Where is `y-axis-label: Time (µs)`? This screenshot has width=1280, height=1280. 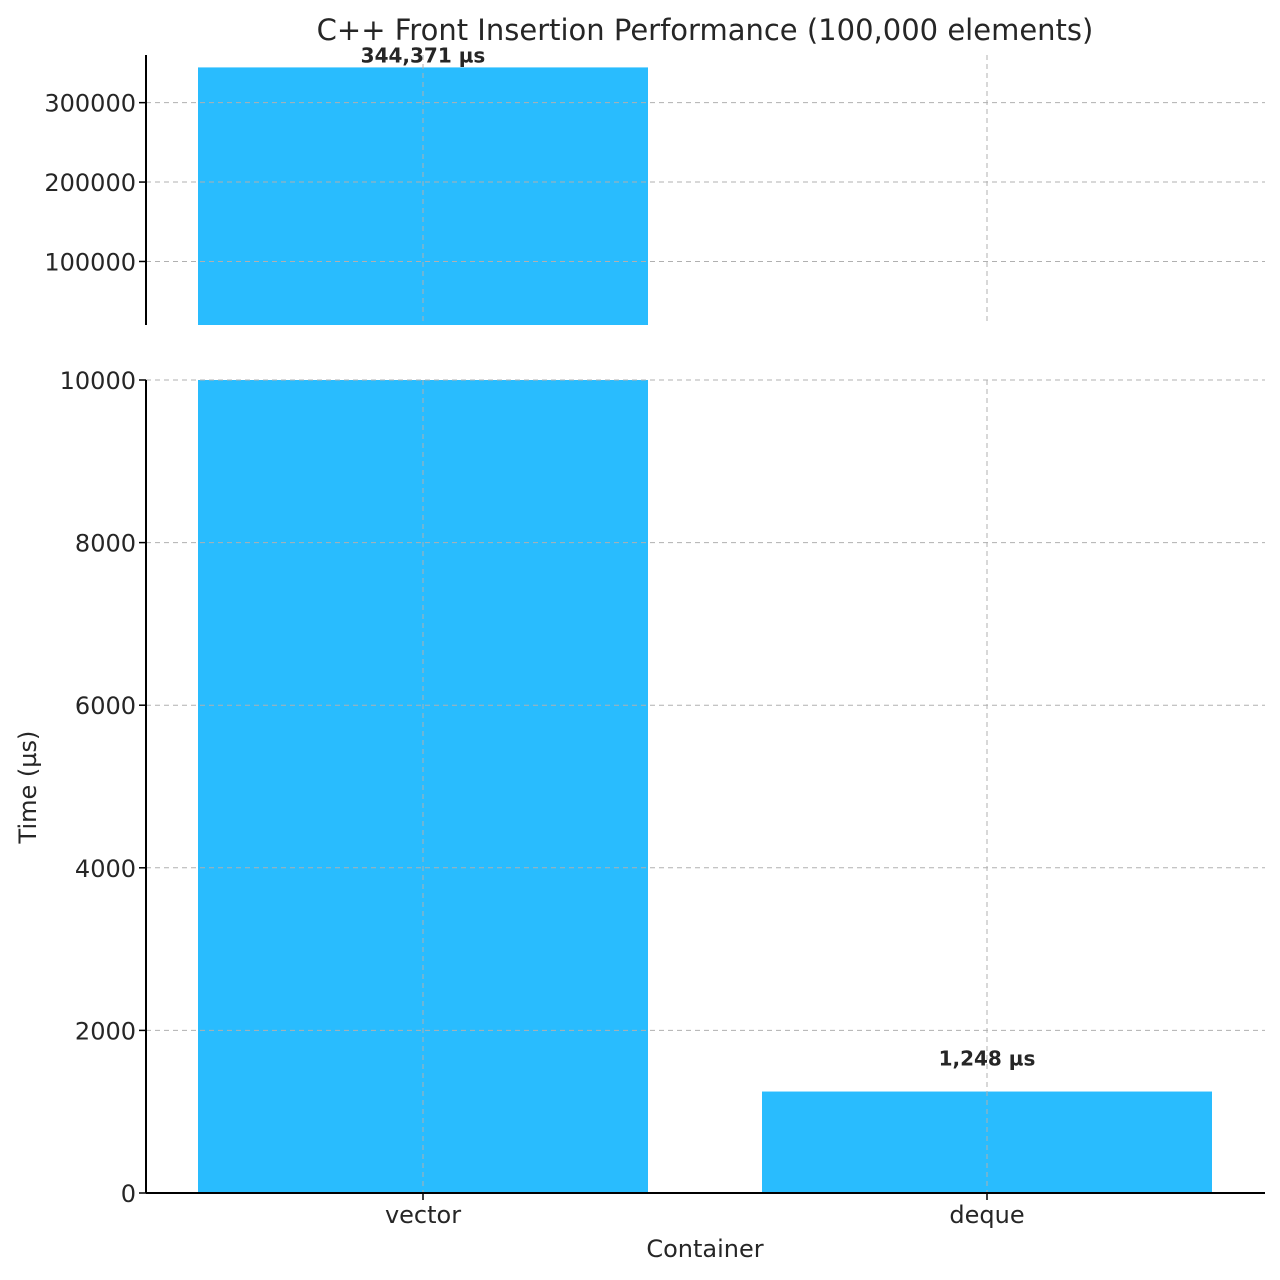 y-axis-label: Time (µs) is located at coordinates (28, 788).